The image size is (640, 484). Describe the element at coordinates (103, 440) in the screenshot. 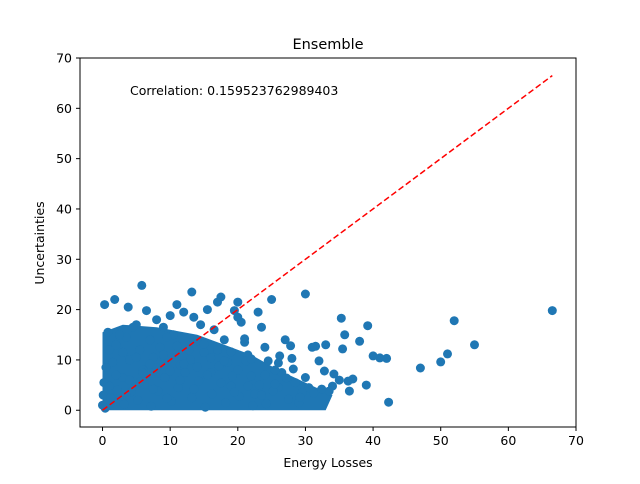

I see `x-tick-label: 0` at that location.